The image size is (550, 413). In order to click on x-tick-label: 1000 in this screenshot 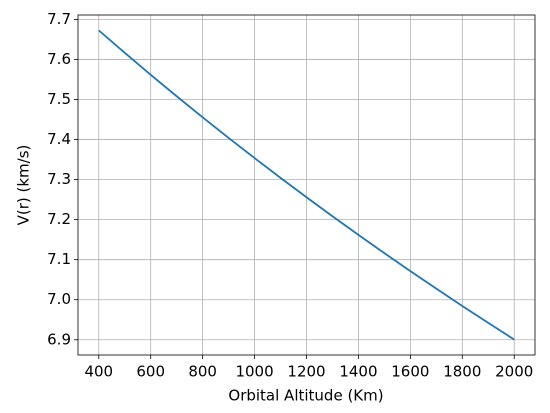, I will do `click(254, 372)`.